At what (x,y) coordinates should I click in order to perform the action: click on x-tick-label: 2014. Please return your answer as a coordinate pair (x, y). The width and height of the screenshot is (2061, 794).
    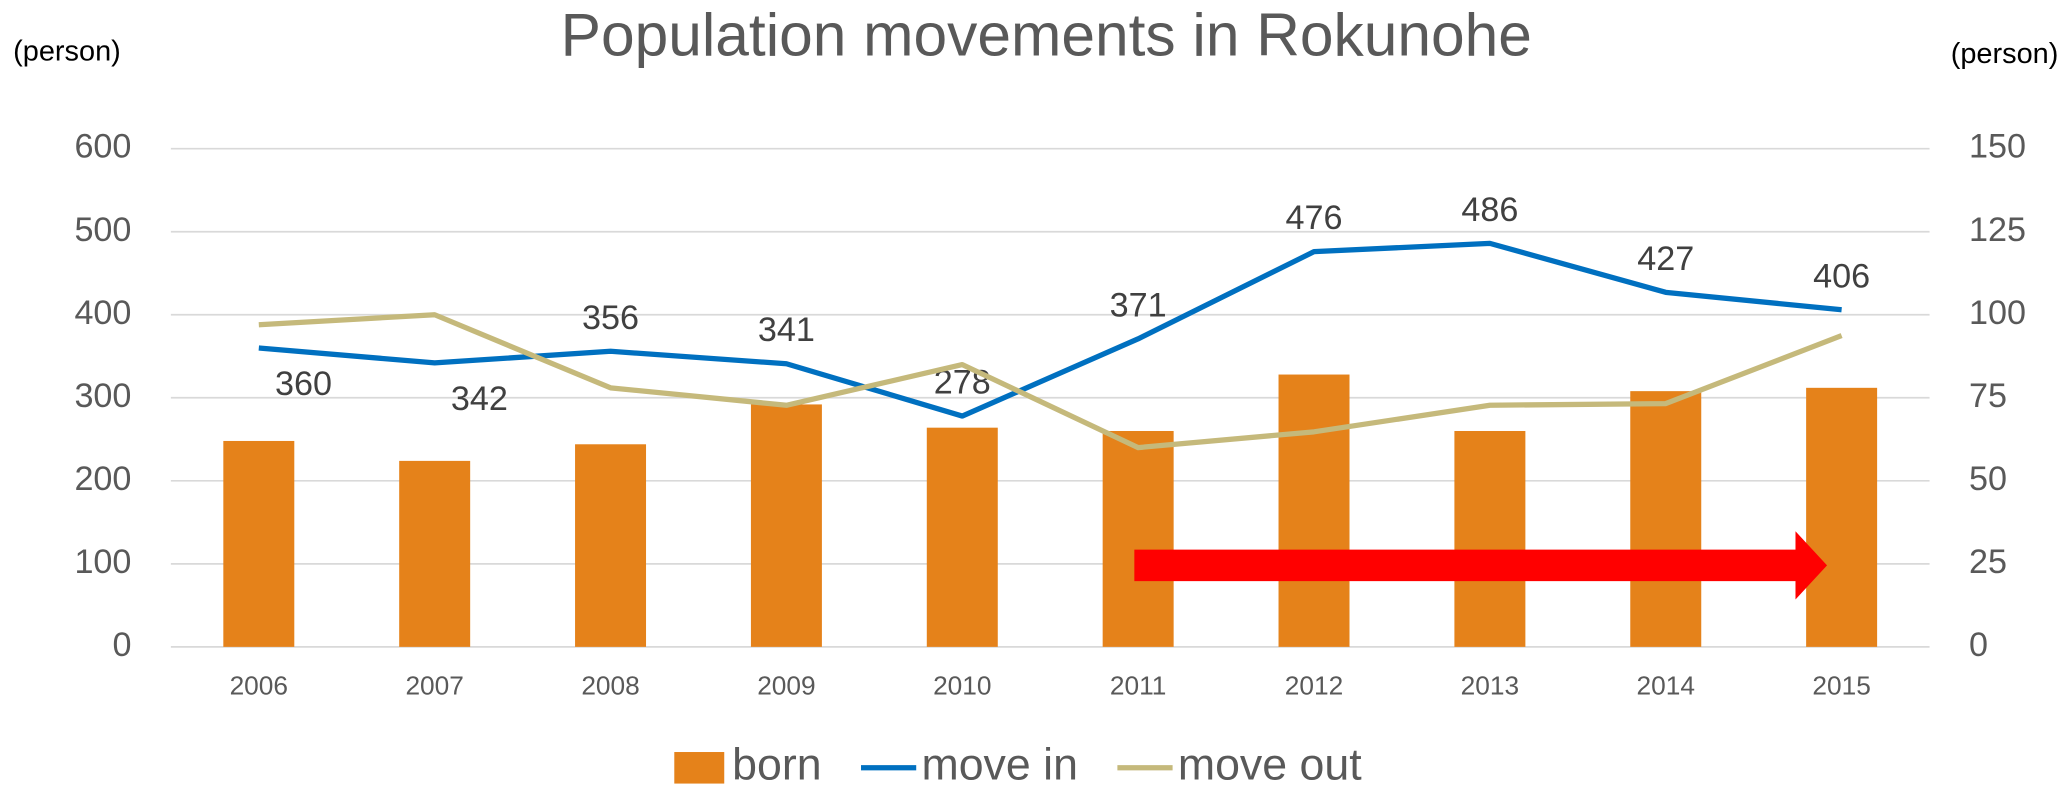
    Looking at the image, I should click on (1666, 686).